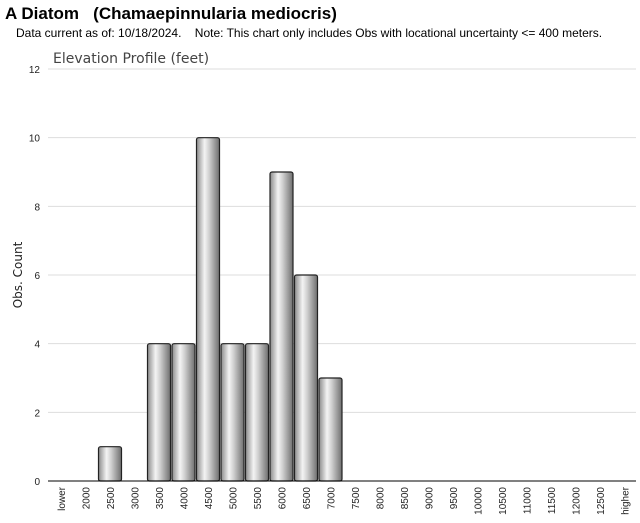 This screenshot has width=640, height=523. I want to click on x-tick-label: 9000, so click(430, 498).